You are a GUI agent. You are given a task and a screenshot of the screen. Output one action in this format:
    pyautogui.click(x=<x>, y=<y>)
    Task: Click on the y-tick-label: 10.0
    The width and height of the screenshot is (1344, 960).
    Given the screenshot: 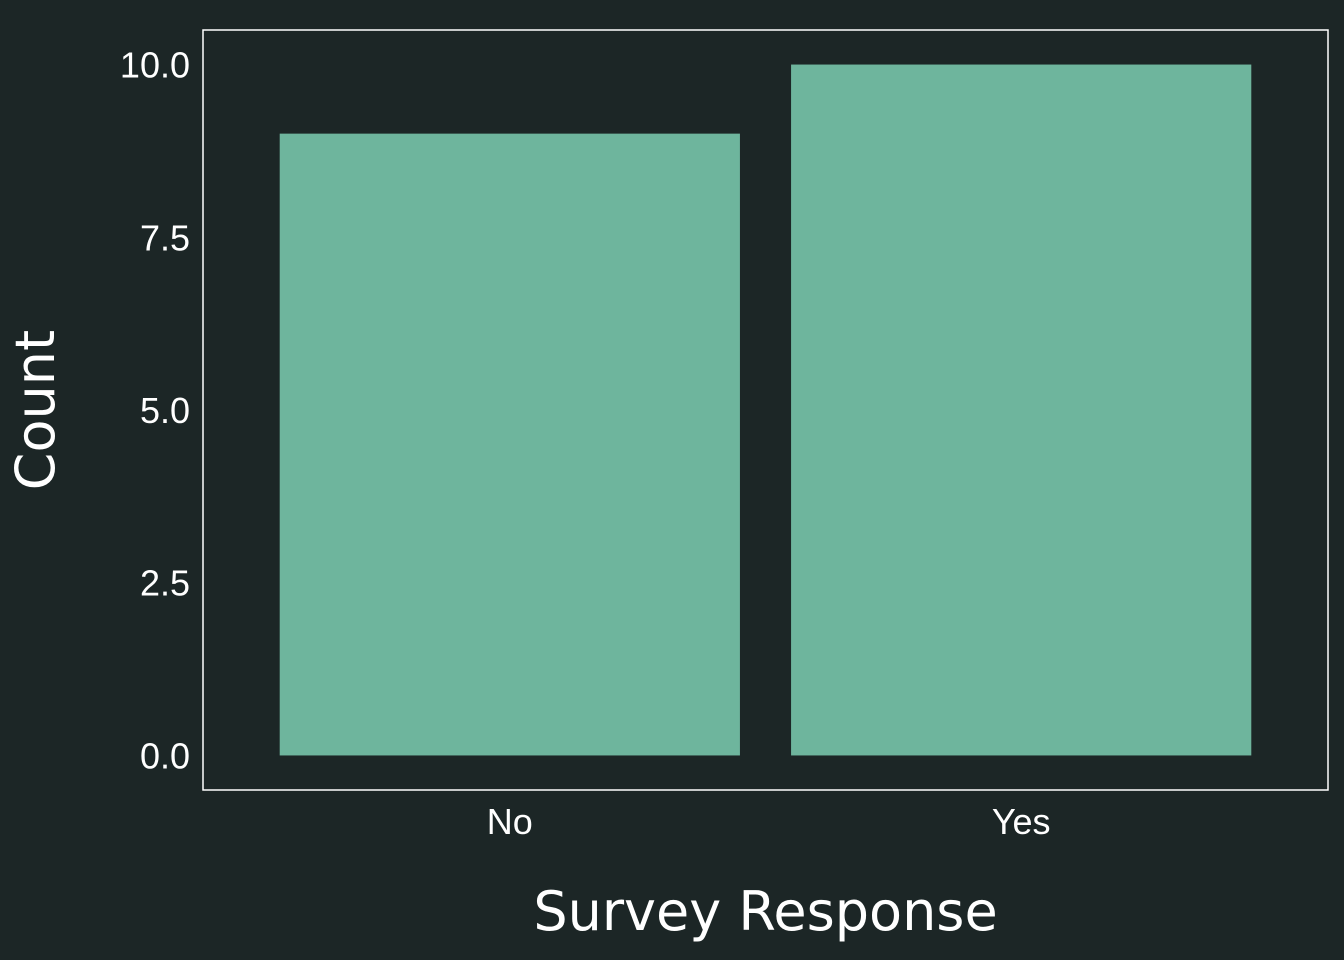 What is the action you would take?
    pyautogui.click(x=155, y=65)
    